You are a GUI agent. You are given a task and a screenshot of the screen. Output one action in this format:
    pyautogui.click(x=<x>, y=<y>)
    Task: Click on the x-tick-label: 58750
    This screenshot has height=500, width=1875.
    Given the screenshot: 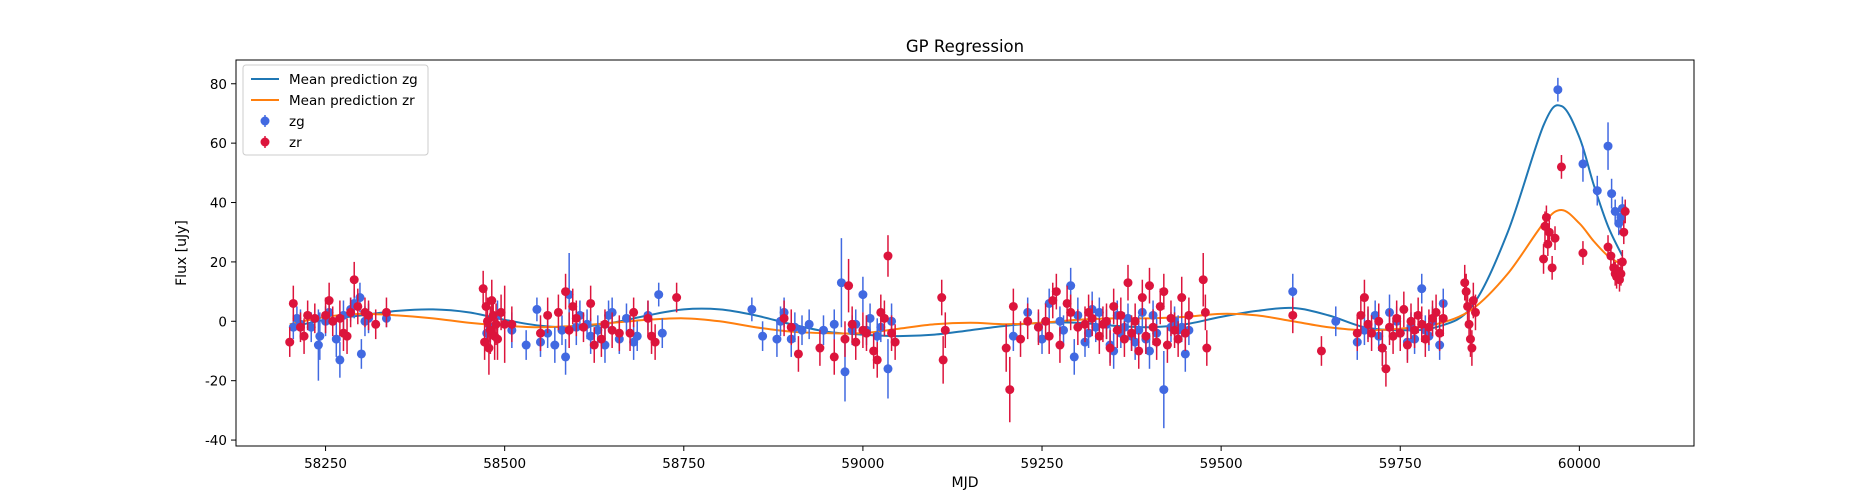 What is the action you would take?
    pyautogui.click(x=683, y=464)
    